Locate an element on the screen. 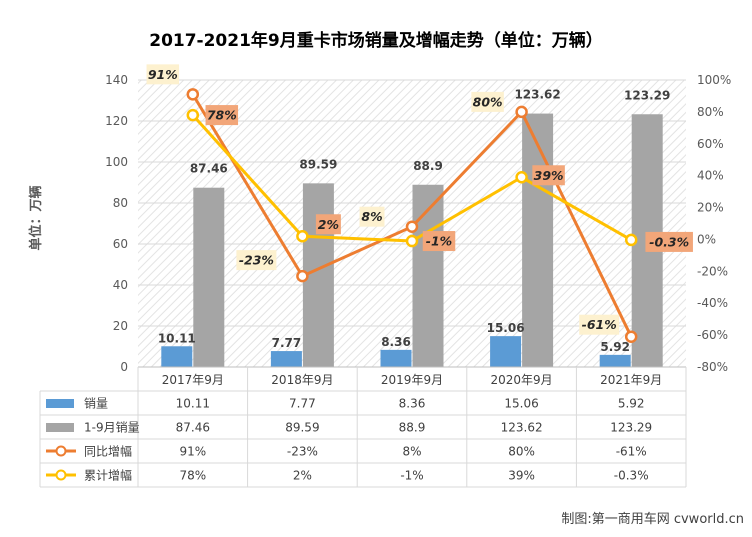 The width and height of the screenshot is (752, 537). bar-data-label: 89.59 is located at coordinates (318, 164).